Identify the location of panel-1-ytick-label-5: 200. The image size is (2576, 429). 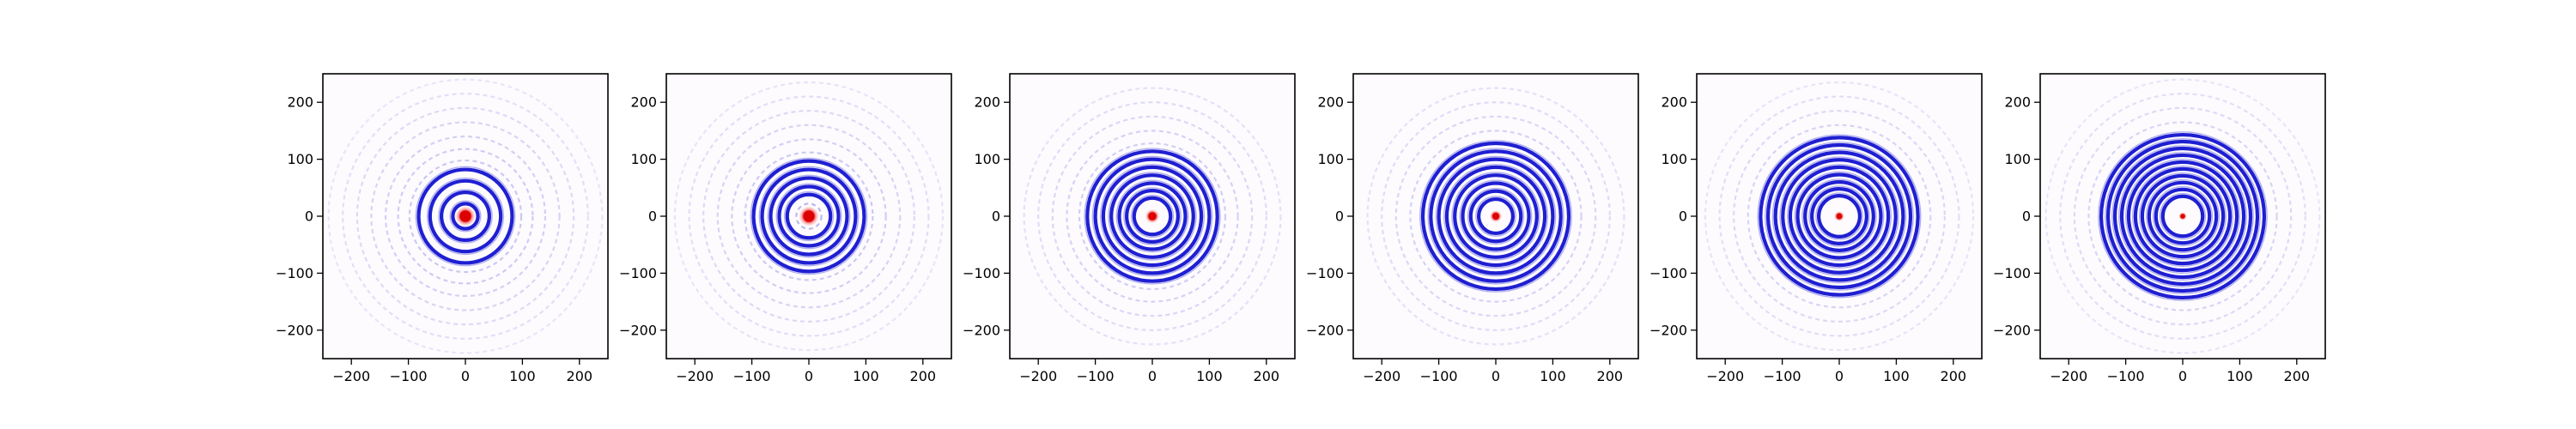
(300, 102).